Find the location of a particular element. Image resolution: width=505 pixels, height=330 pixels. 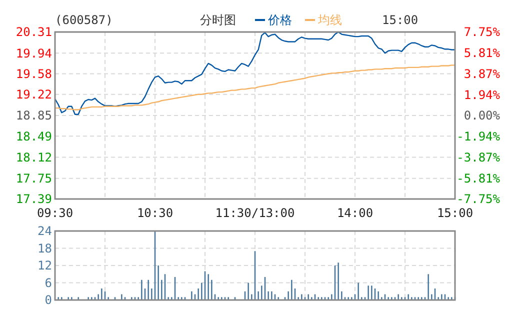

x-tick-label: 11:30/13:00 is located at coordinates (255, 213).